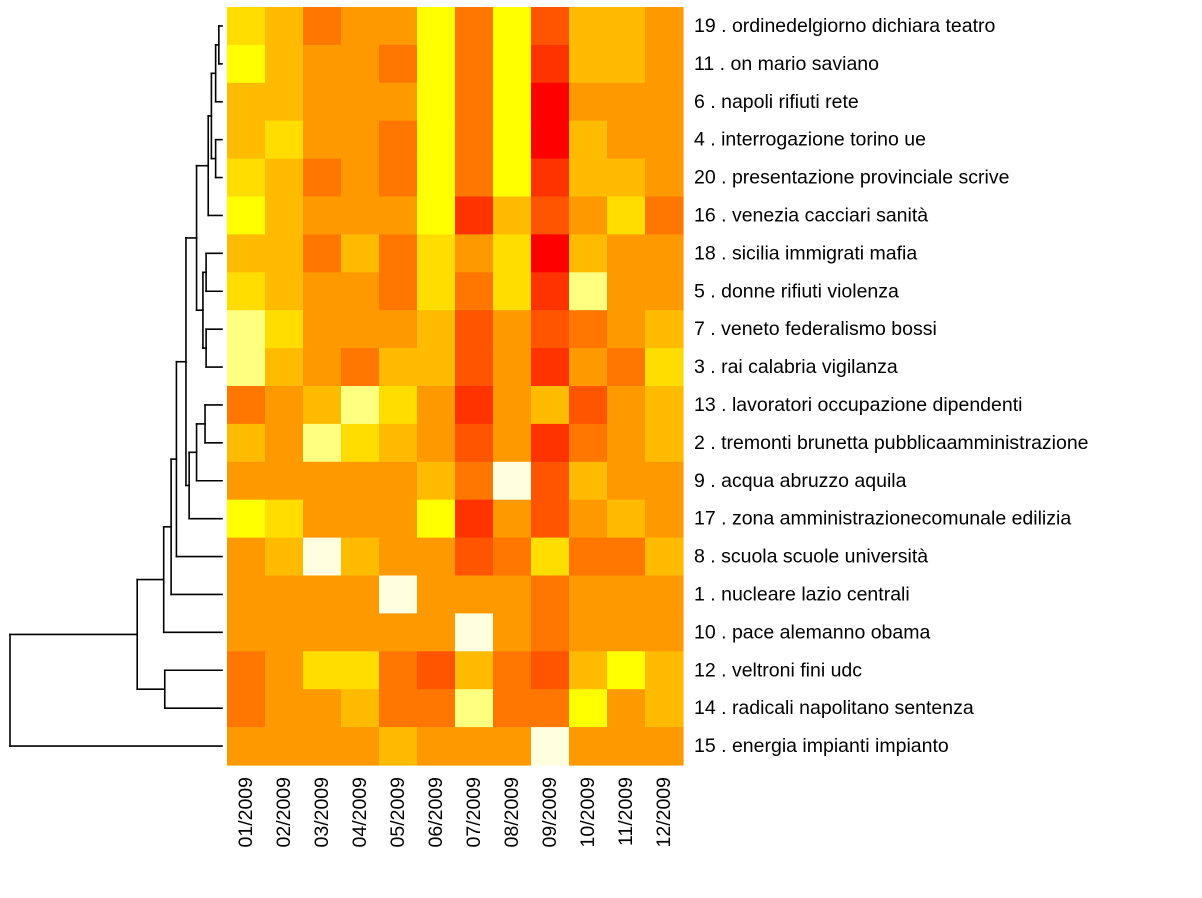  What do you see at coordinates (398, 812) in the screenshot?
I see `column-label: 05/2009` at bounding box center [398, 812].